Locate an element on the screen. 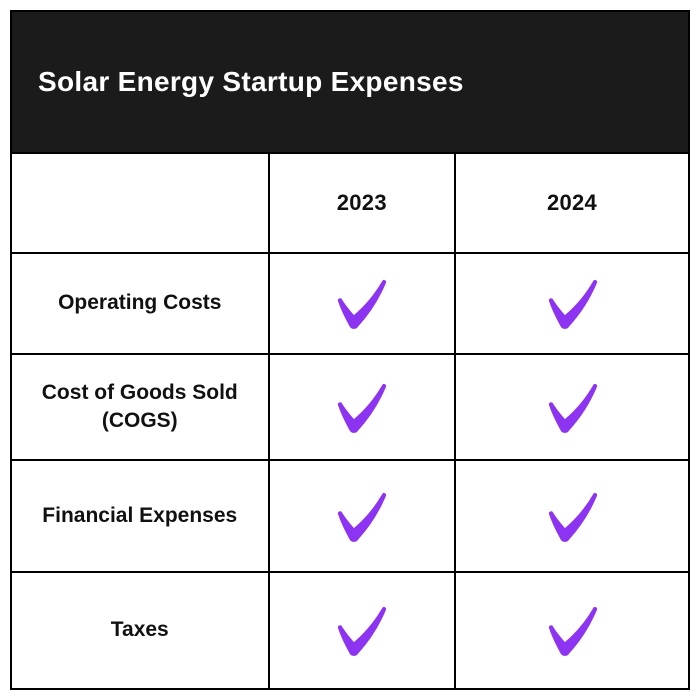 The width and height of the screenshot is (700, 700). row-label: Cost of Goods Sold (COGS) is located at coordinates (140, 406).